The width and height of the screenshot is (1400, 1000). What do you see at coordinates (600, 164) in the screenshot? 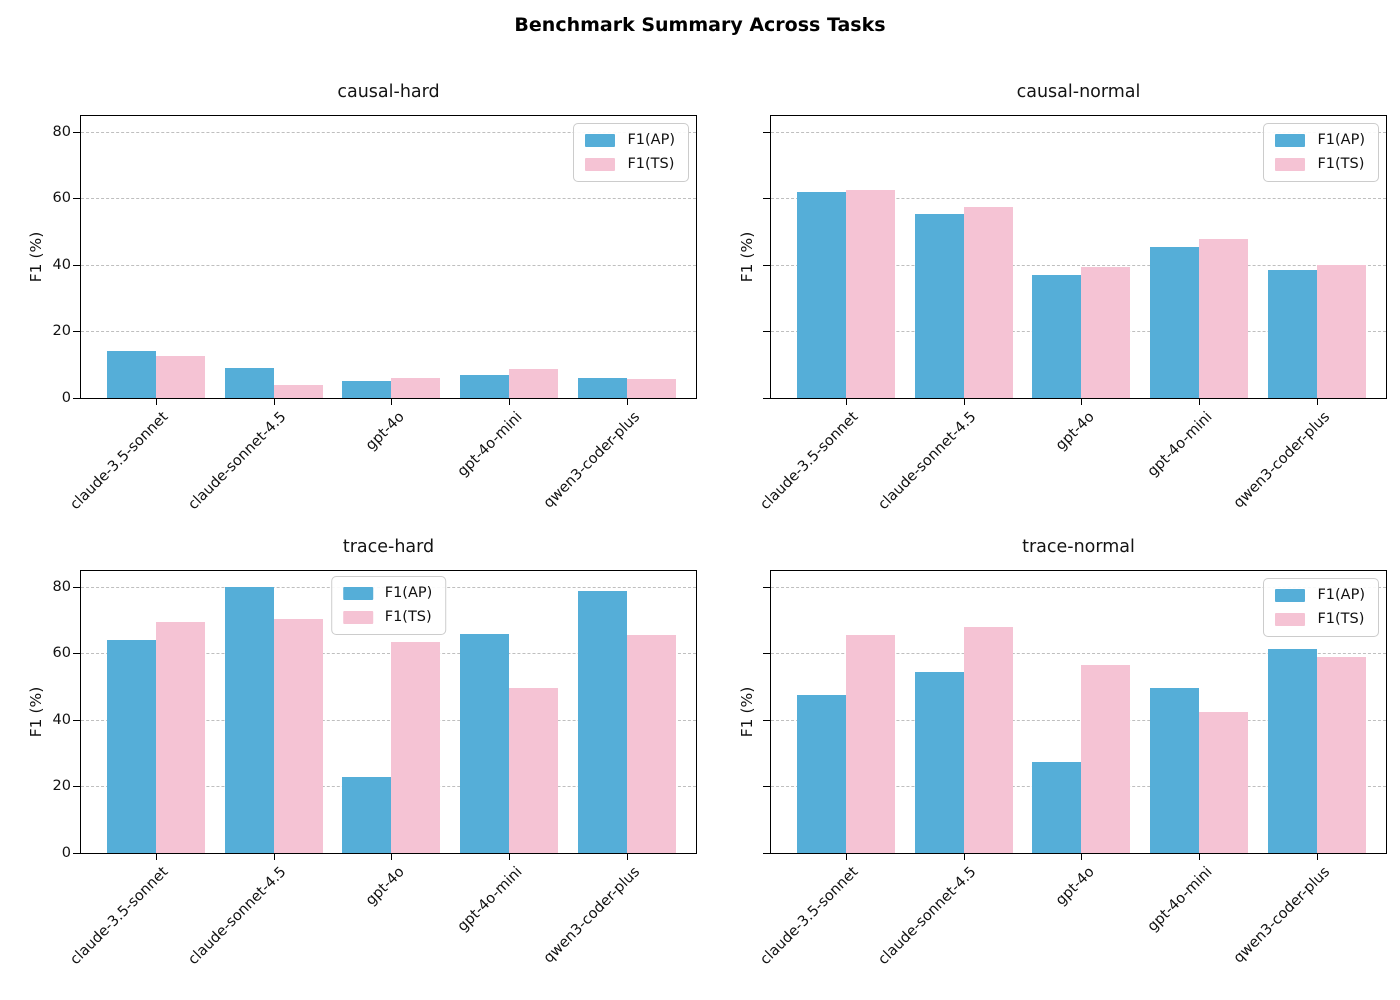
I see `legend-swatch-f1-ts` at bounding box center [600, 164].